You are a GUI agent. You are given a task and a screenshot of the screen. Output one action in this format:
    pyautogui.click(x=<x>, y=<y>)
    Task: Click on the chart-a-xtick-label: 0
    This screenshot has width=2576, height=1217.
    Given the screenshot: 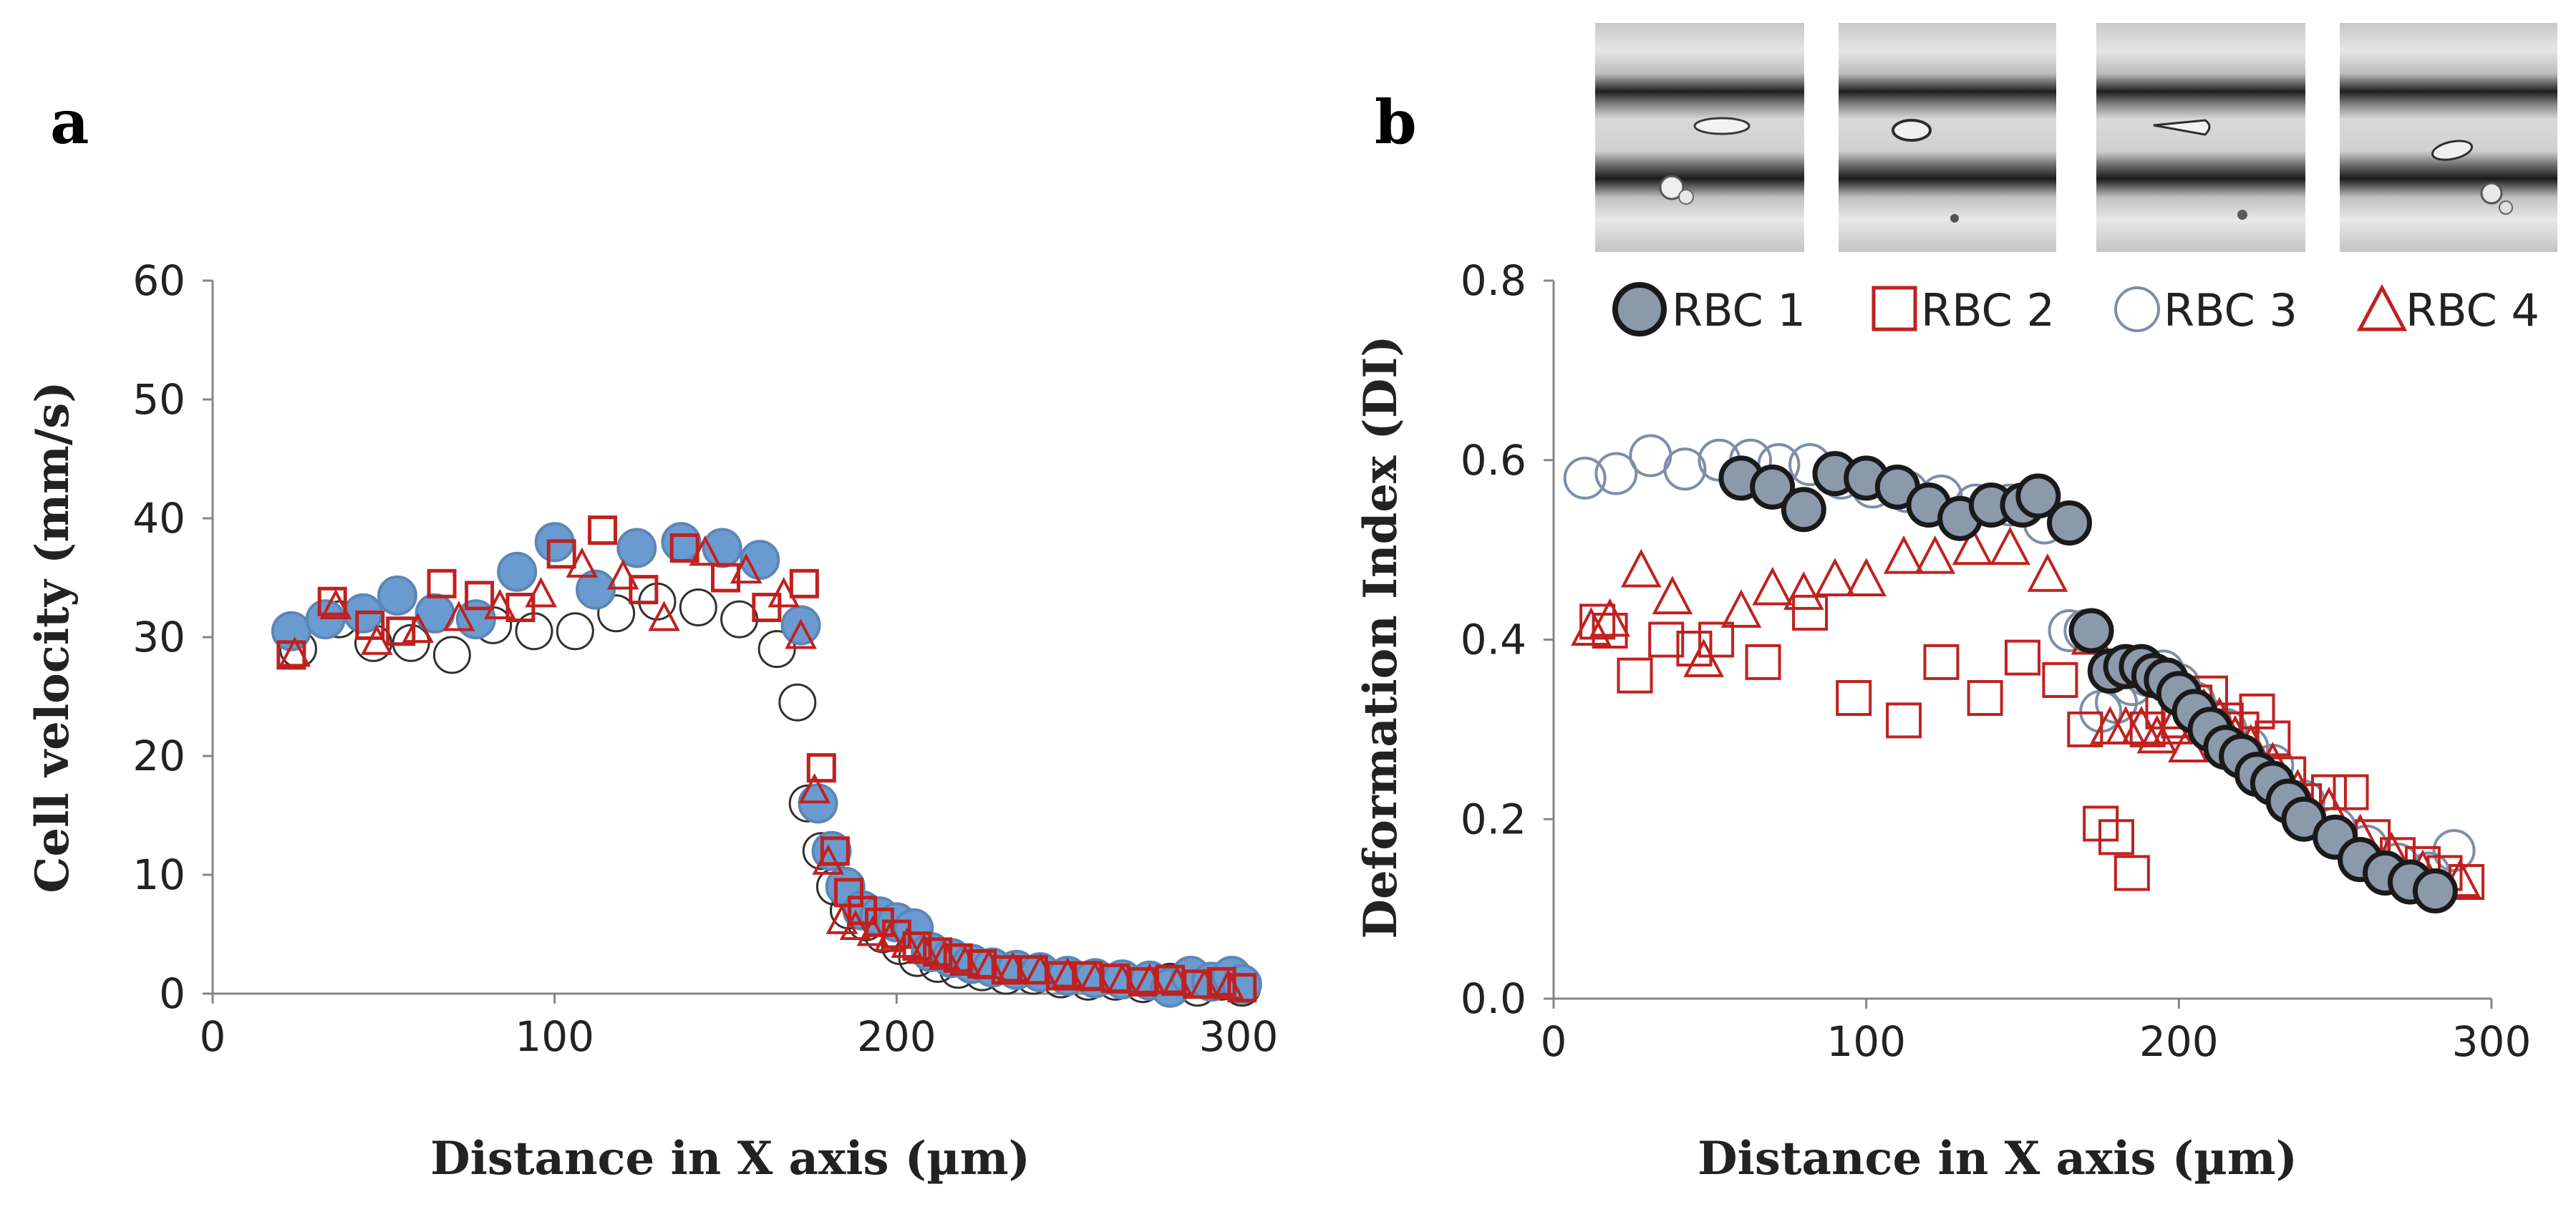 What is the action you would take?
    pyautogui.click(x=213, y=1037)
    